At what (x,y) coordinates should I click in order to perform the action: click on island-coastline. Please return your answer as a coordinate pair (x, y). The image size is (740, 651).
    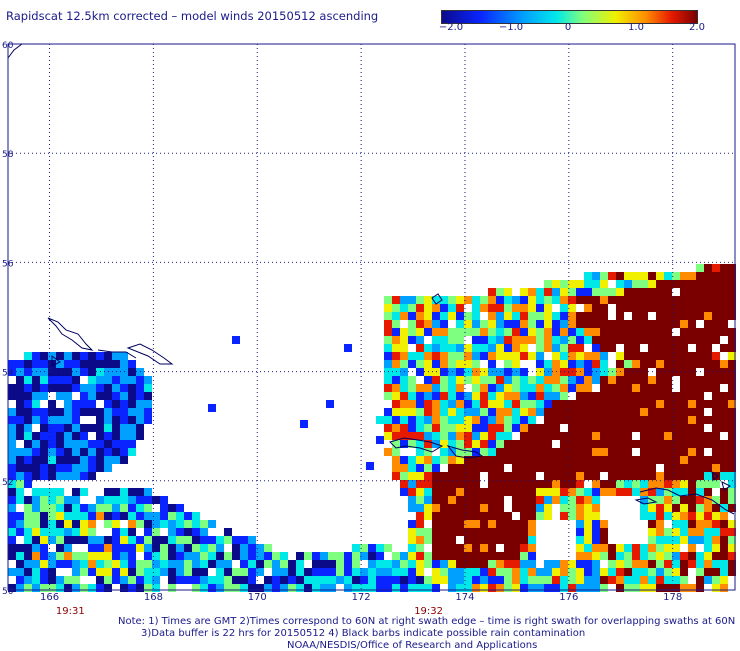
    Looking at the image, I should click on (70, 334).